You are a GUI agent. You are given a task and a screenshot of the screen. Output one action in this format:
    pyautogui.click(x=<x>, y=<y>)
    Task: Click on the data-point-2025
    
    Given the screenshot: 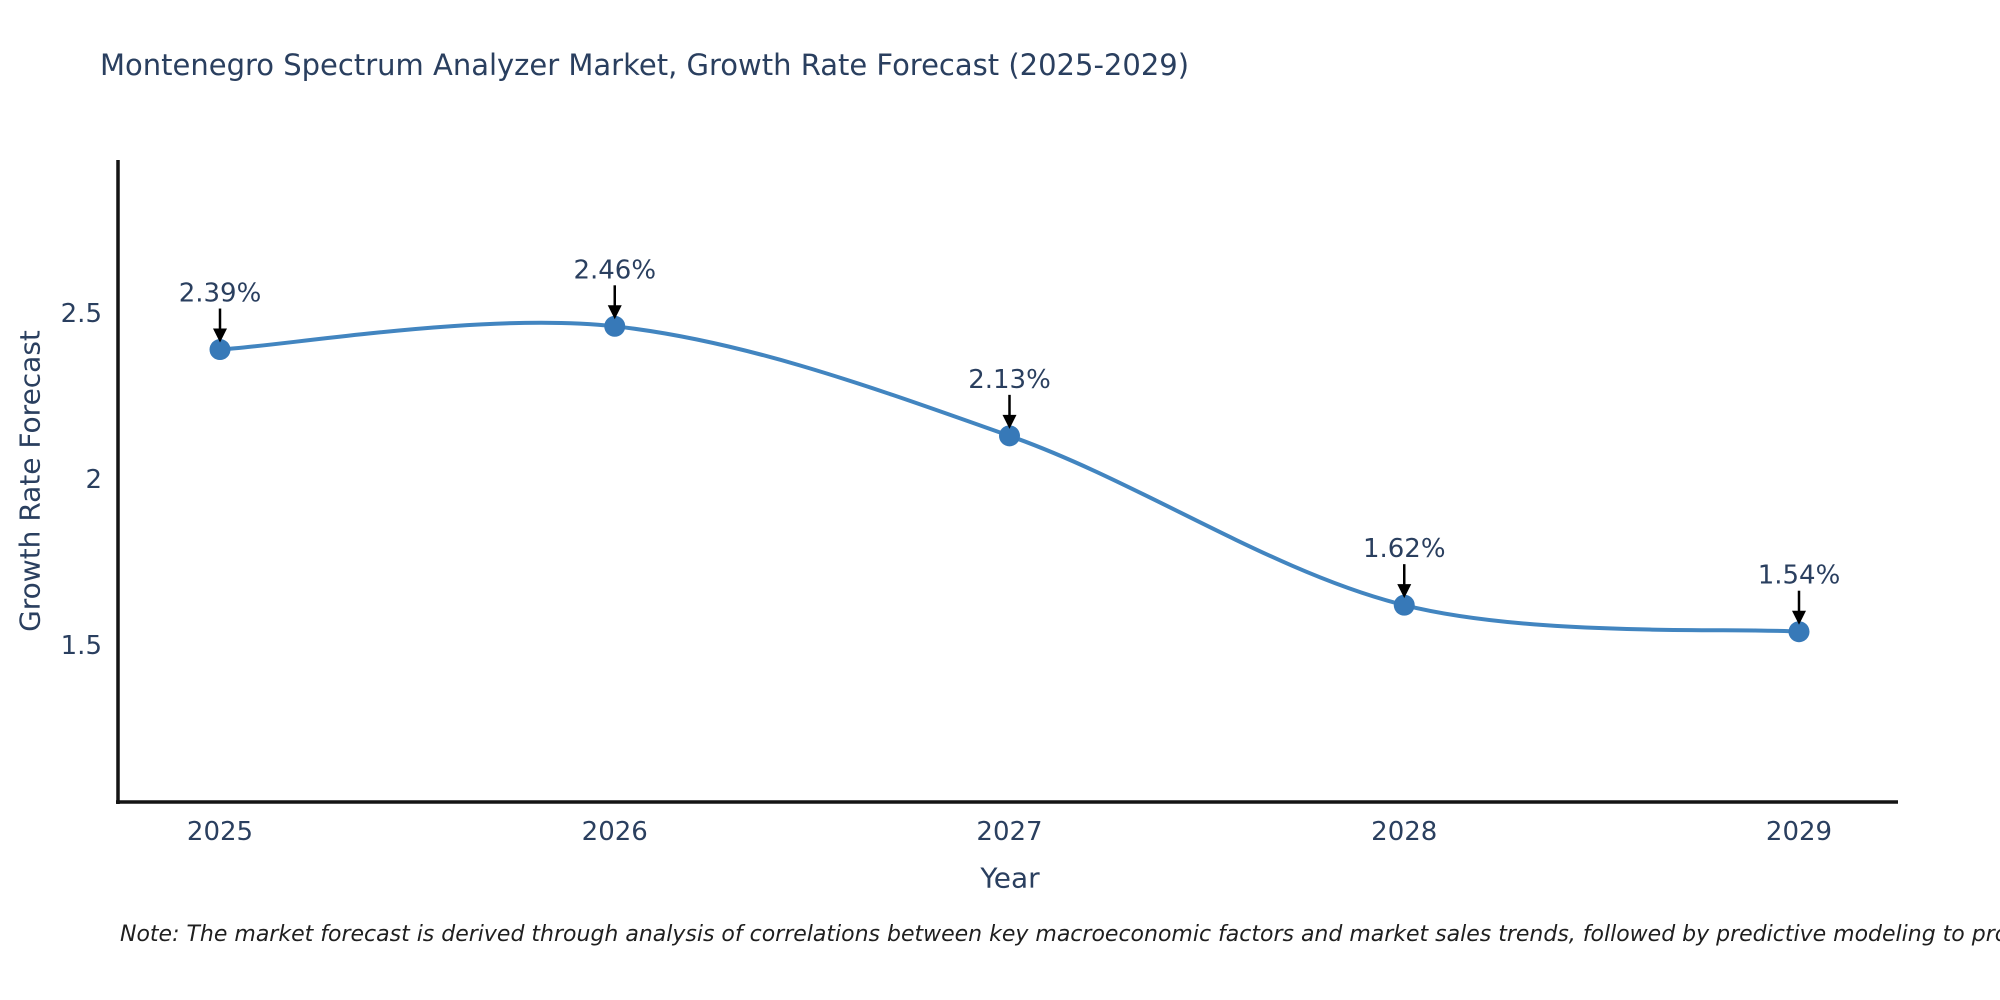 What is the action you would take?
    pyautogui.click(x=220, y=350)
    